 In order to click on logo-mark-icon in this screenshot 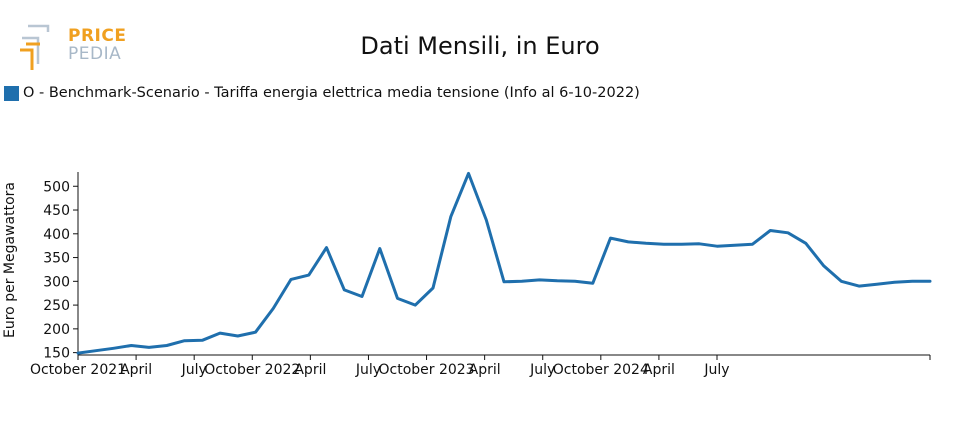, I will do `click(35, 47)`.